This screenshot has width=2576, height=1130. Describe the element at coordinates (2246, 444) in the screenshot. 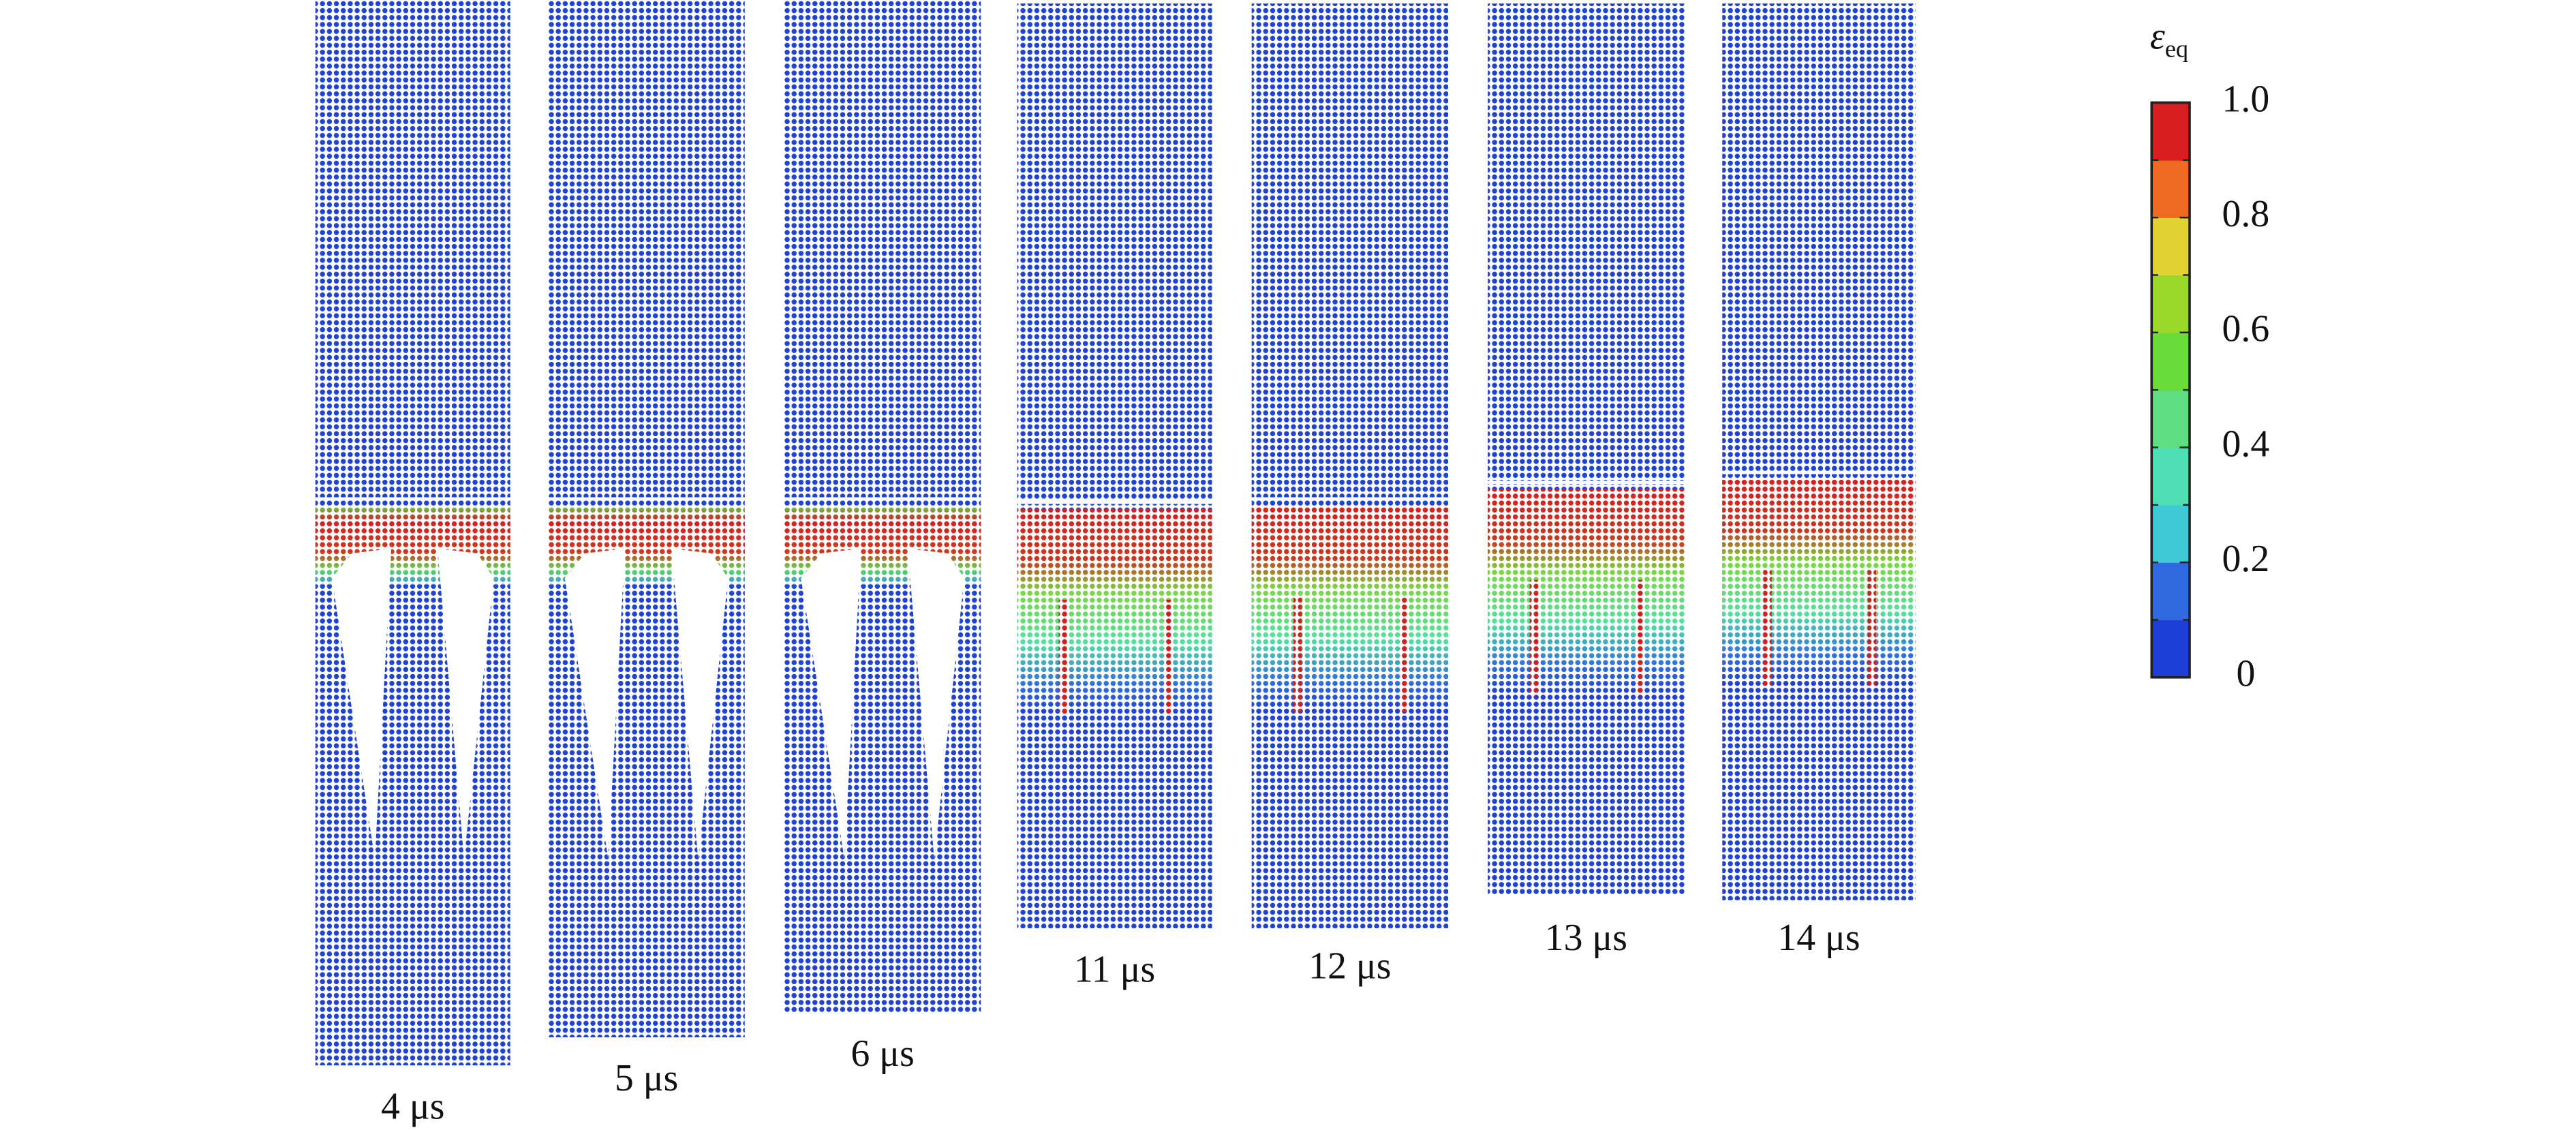

I see `colorbar-tick-label: 0.4` at that location.